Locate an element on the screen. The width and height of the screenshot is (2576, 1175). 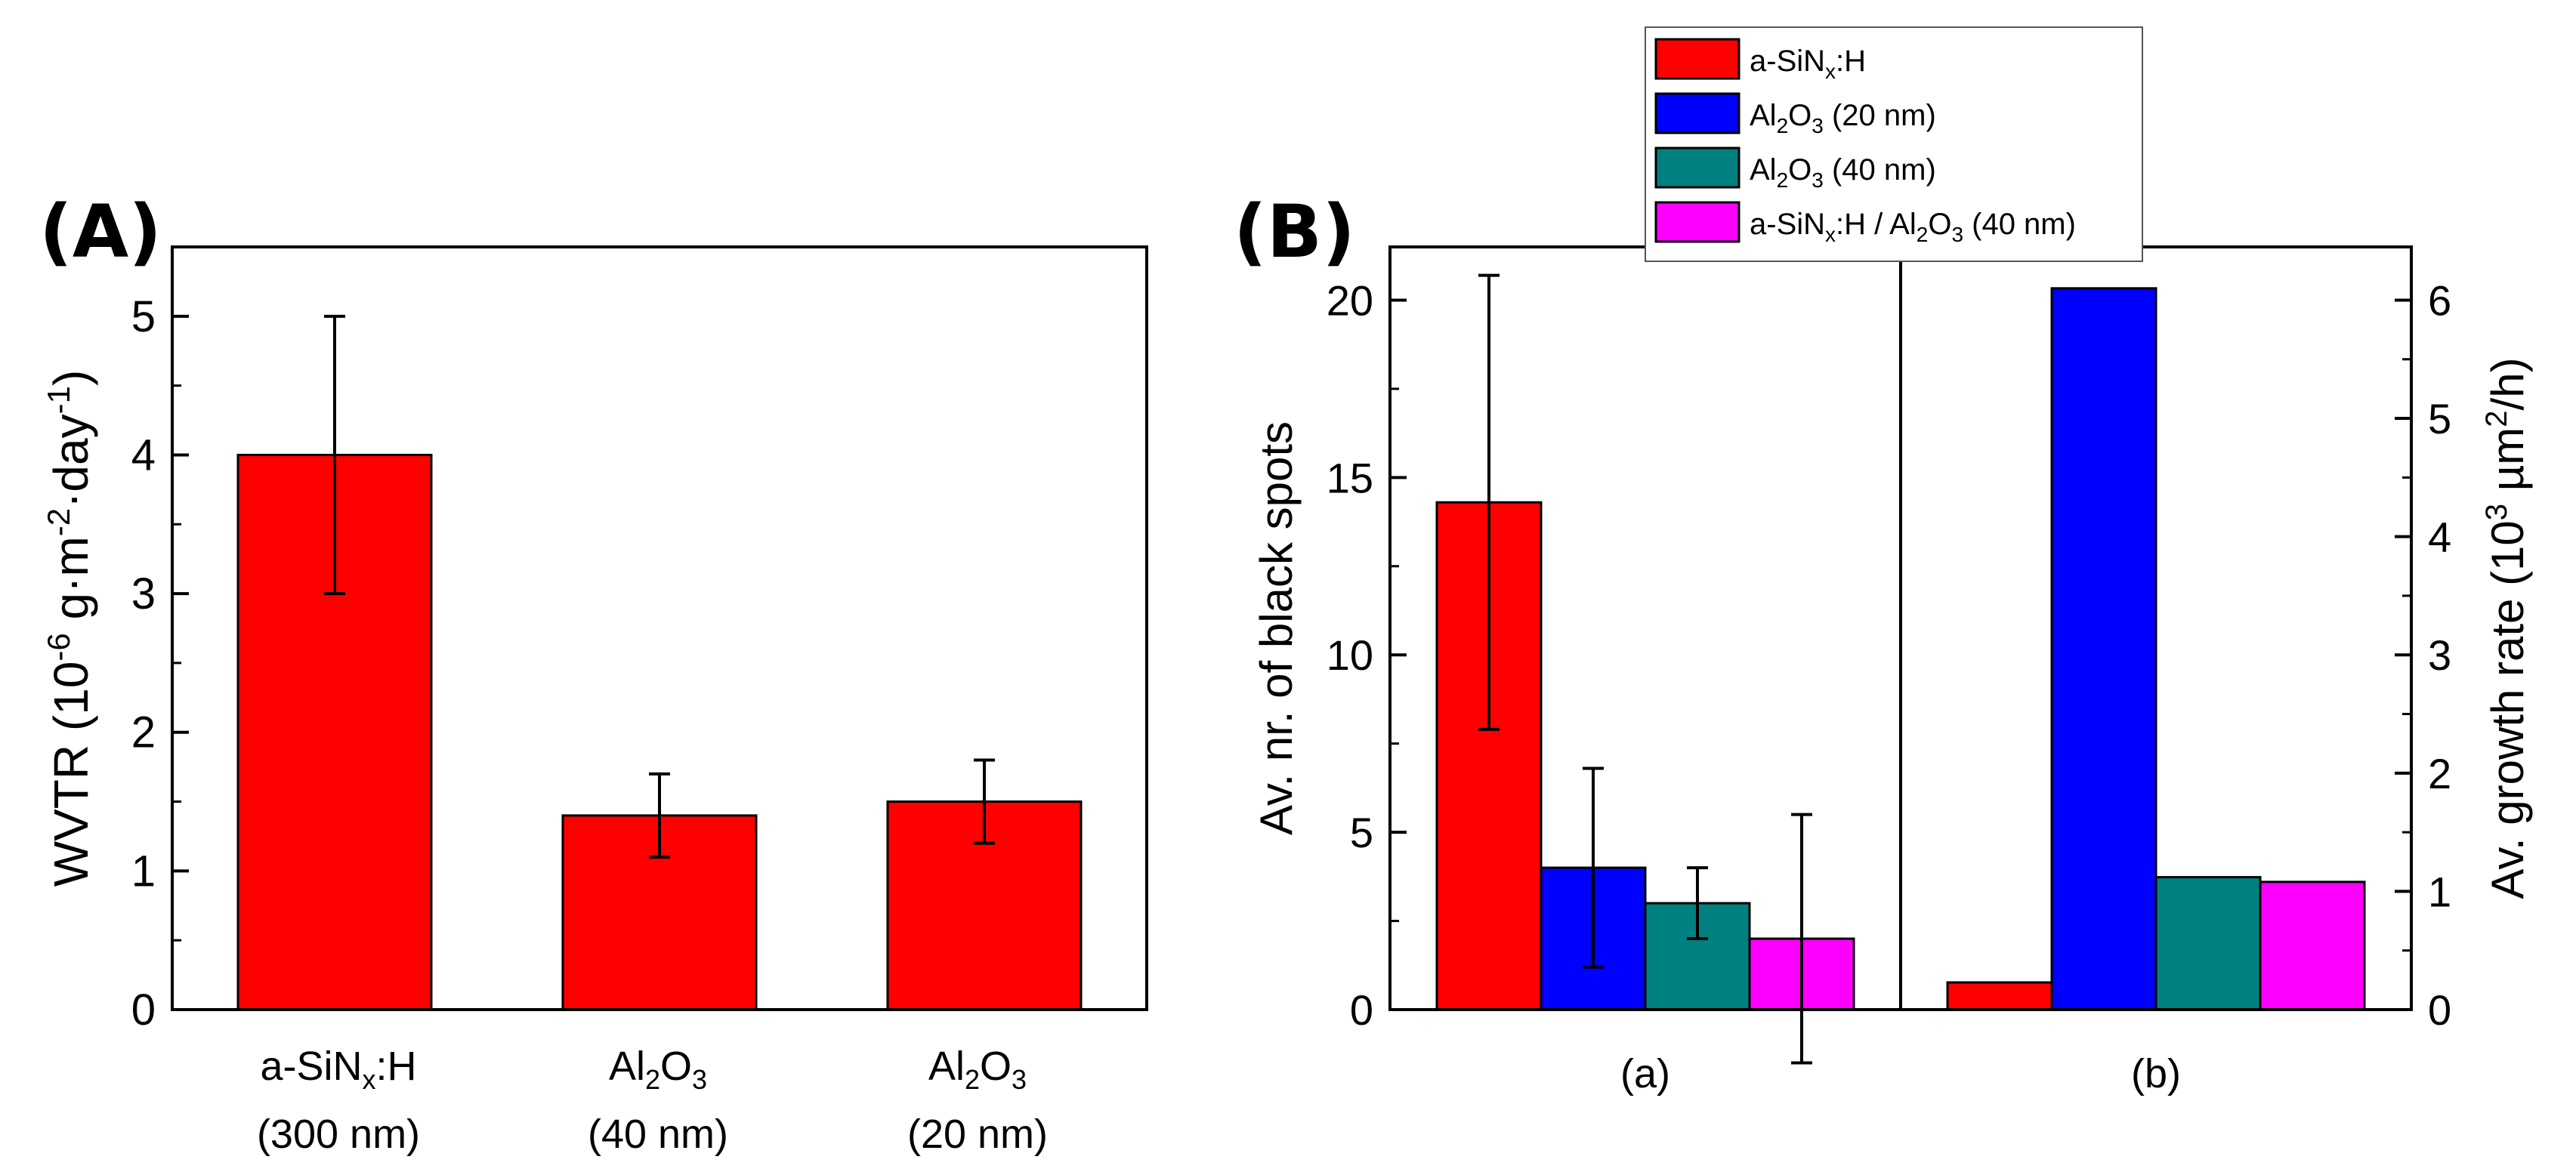
panel-b-label: (B) is located at coordinates (1294, 232).